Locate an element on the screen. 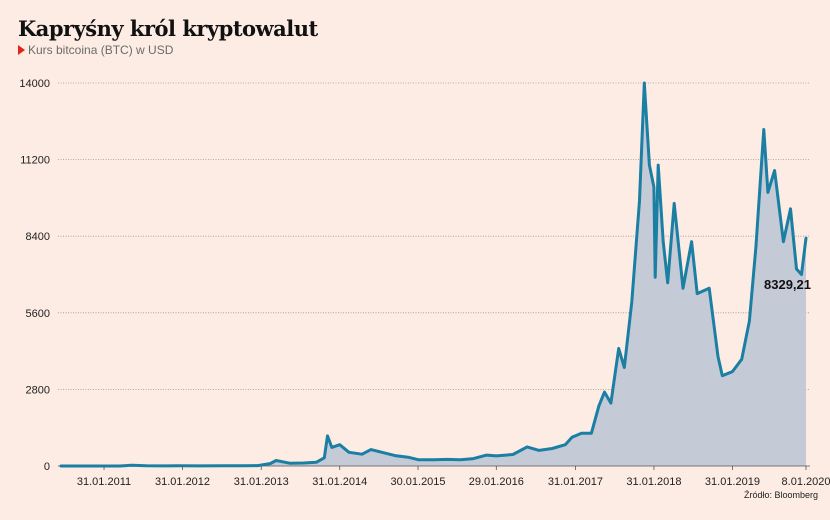  x-tick-label: 31.01.2019 is located at coordinates (732, 482).